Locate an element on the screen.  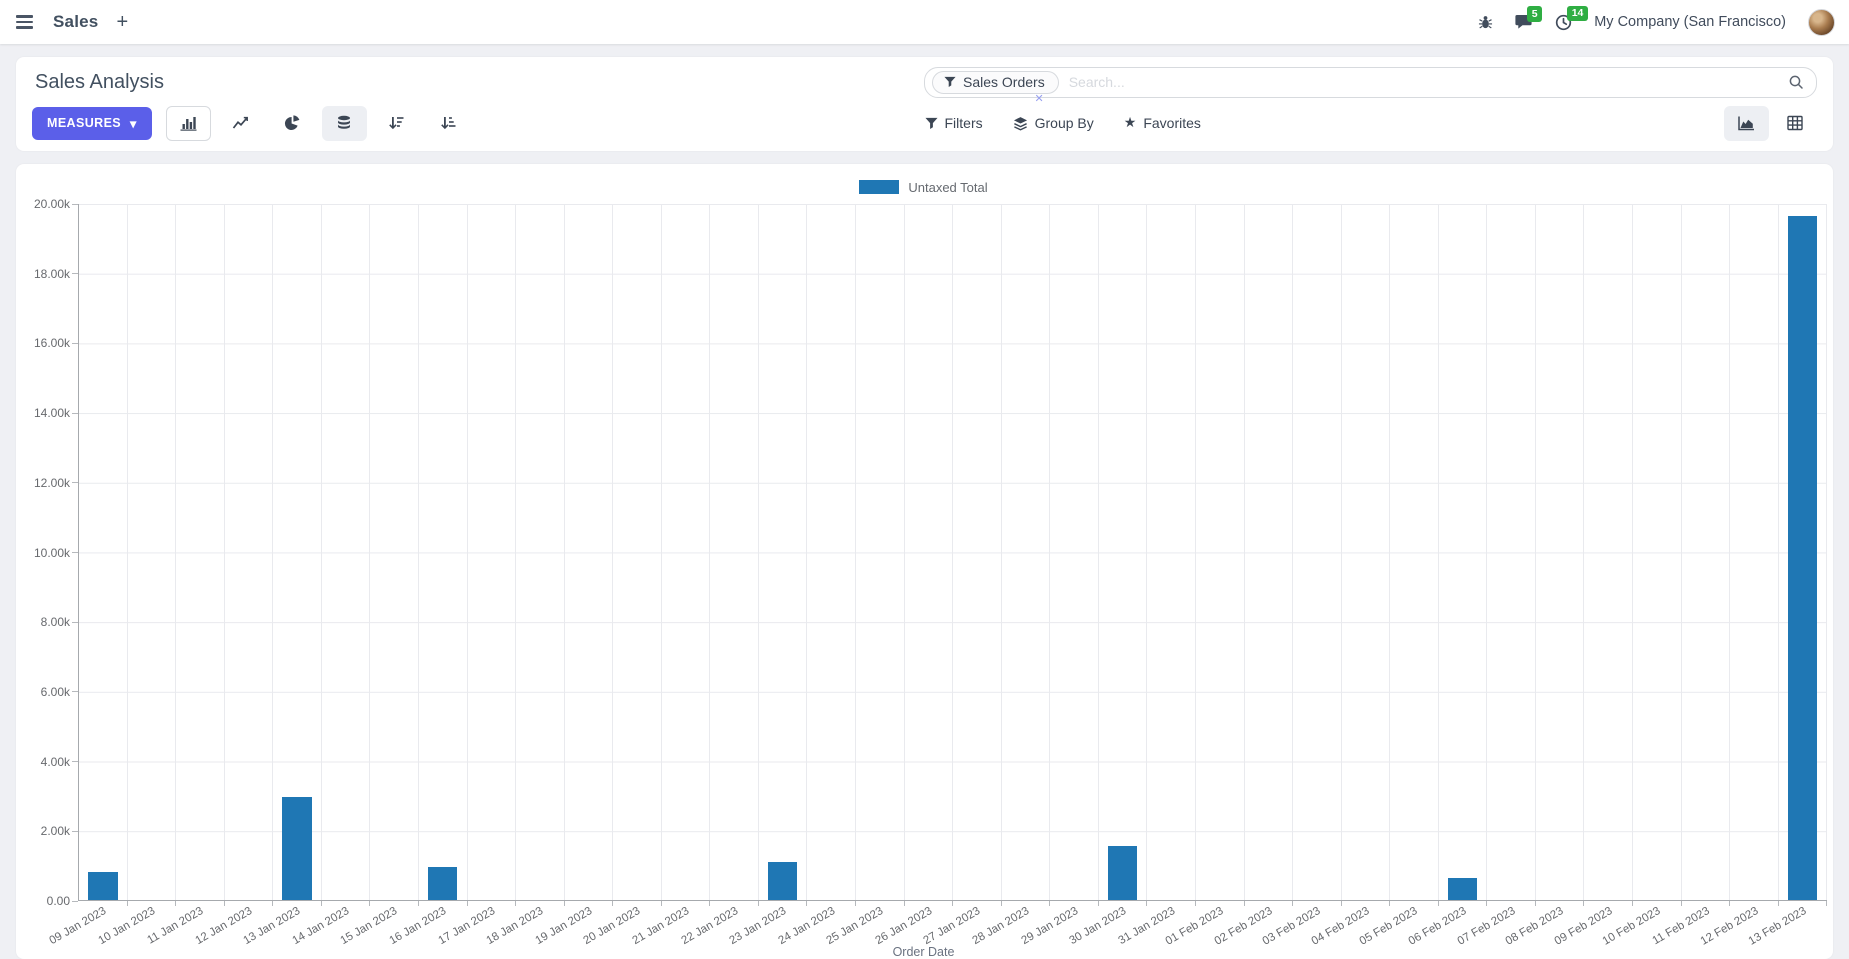
pivot-view-switcher-button is located at coordinates (1794, 123).